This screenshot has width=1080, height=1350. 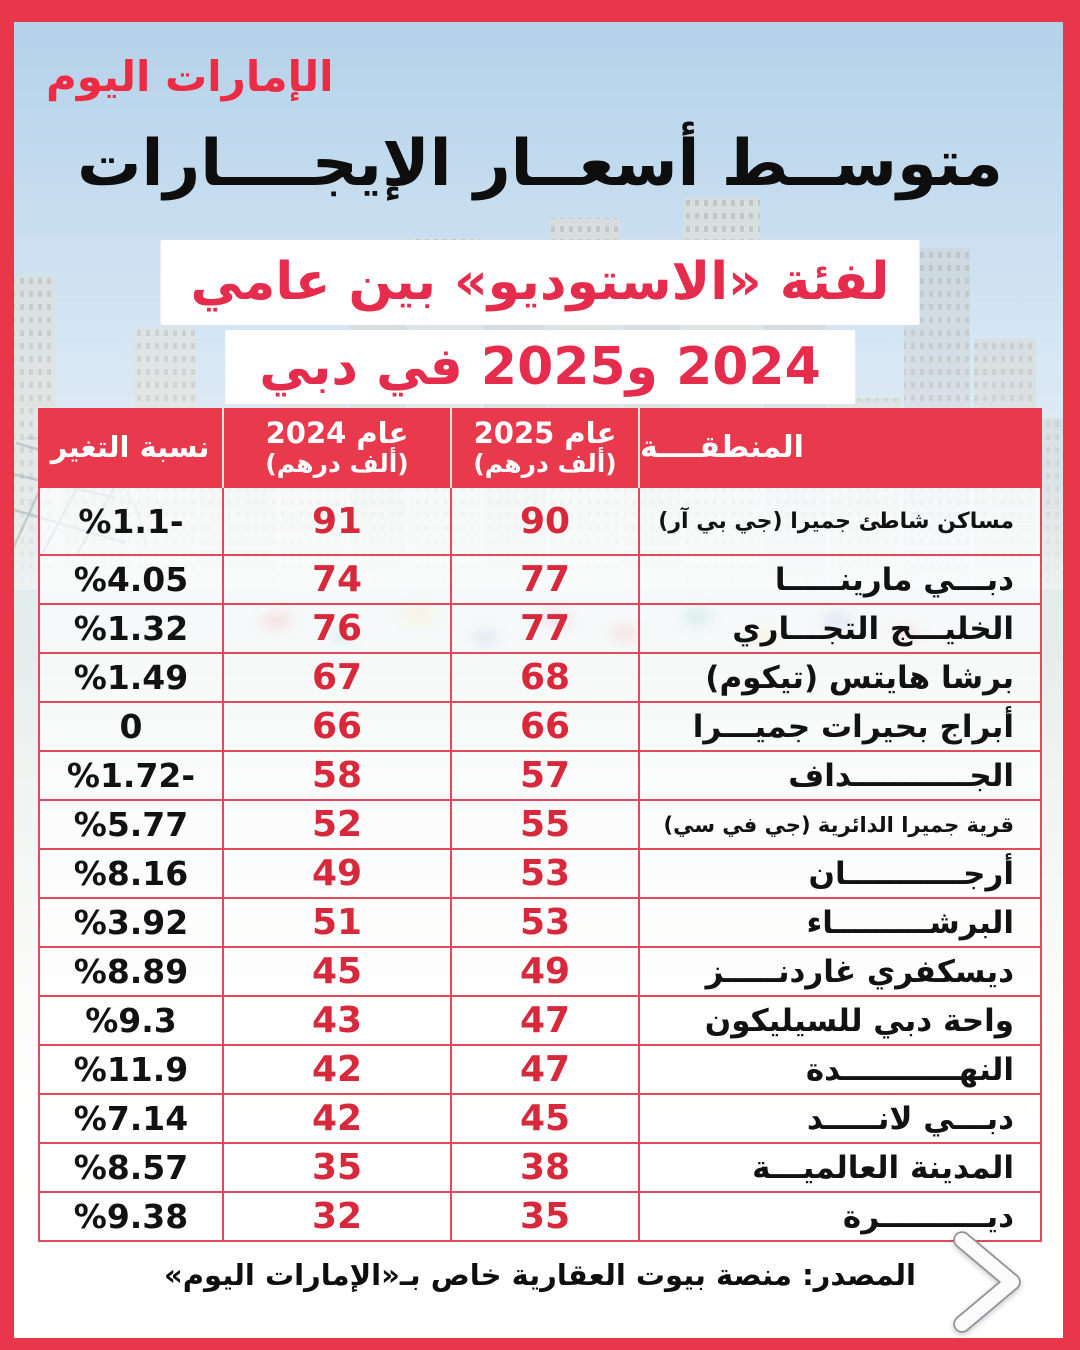 What do you see at coordinates (338, 726) in the screenshot?
I see `value-2024: 66` at bounding box center [338, 726].